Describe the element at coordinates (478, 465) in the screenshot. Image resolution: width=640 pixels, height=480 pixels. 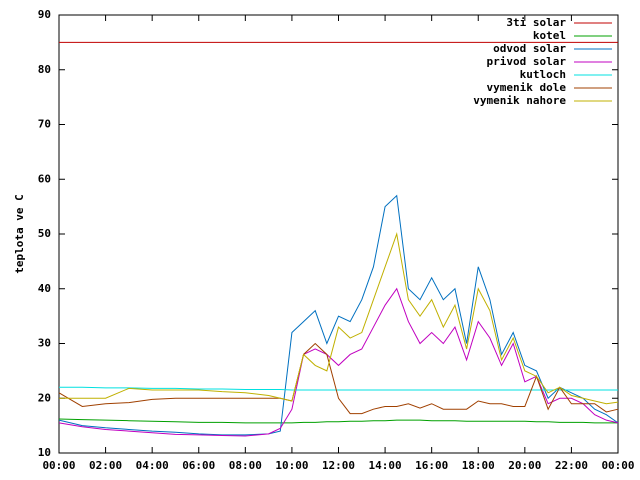
I see `x-tick-label: 18:00` at that location.